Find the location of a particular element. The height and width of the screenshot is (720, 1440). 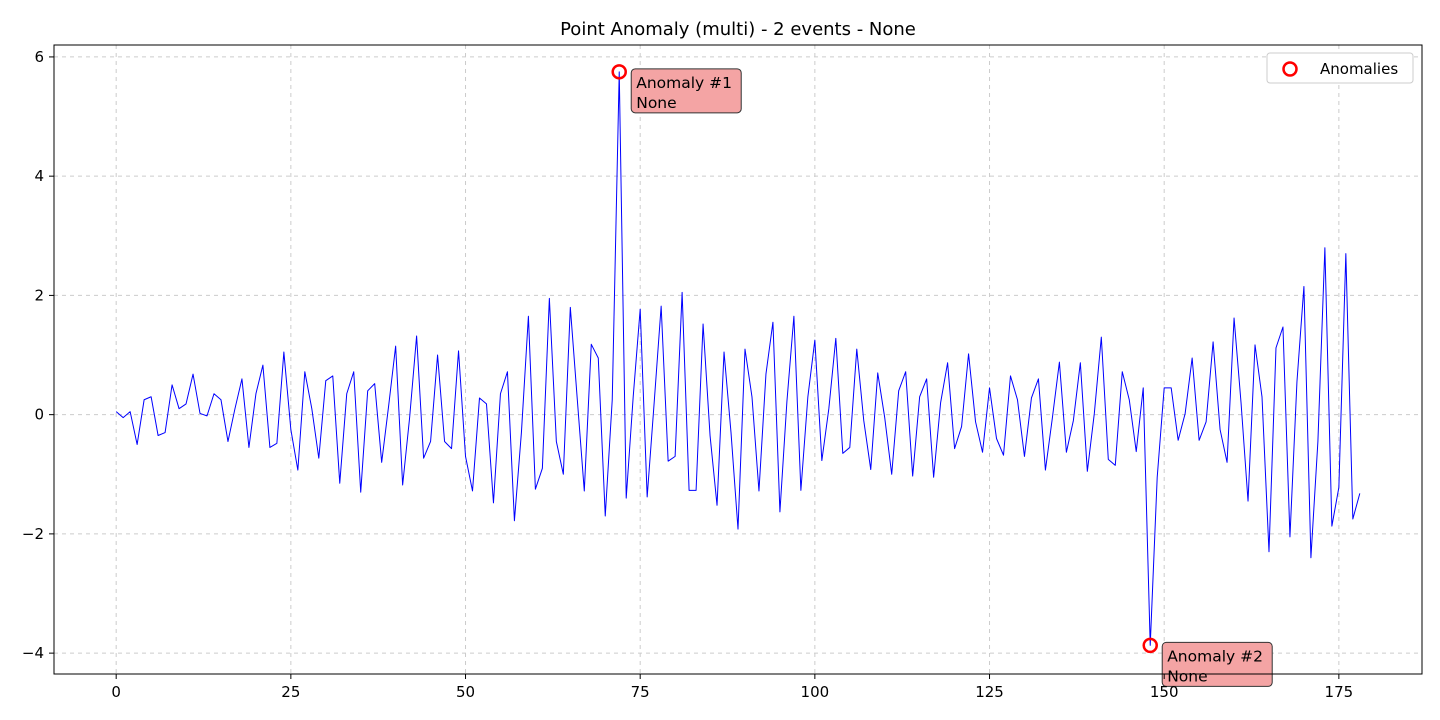

y-tick-label: 2 is located at coordinates (39, 295).